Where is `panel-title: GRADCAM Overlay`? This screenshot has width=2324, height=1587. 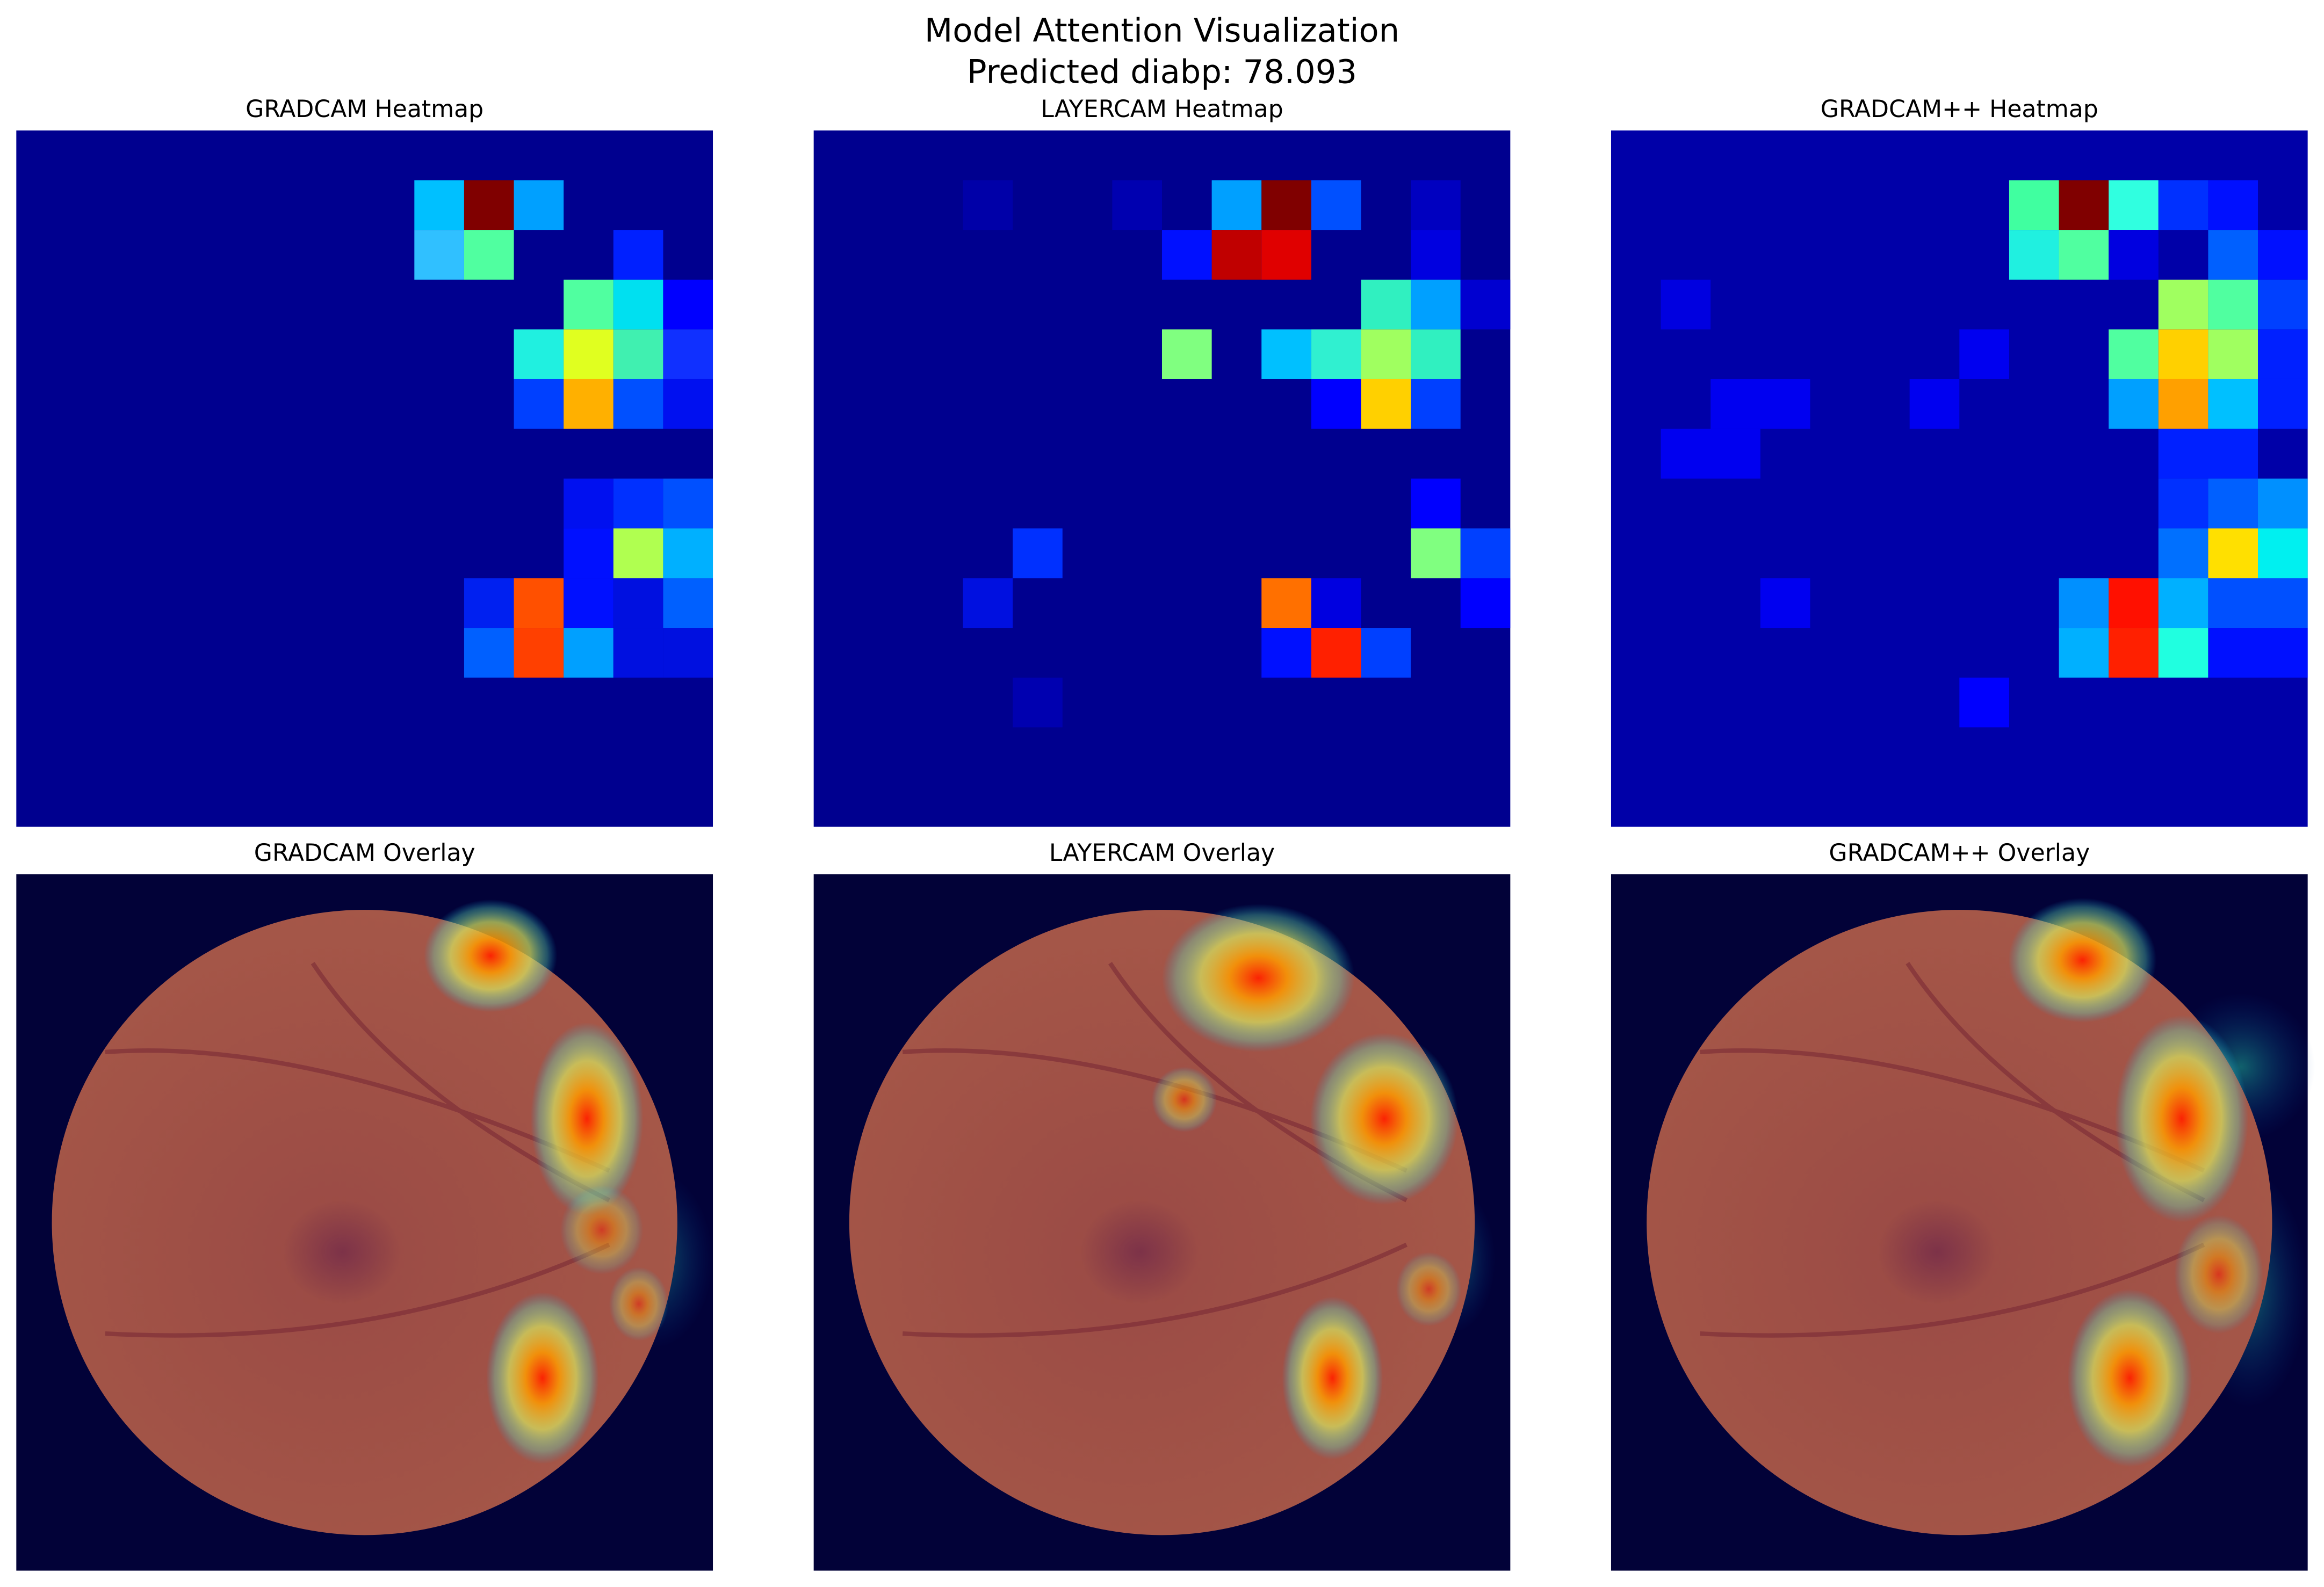
panel-title: GRADCAM Overlay is located at coordinates (364, 853).